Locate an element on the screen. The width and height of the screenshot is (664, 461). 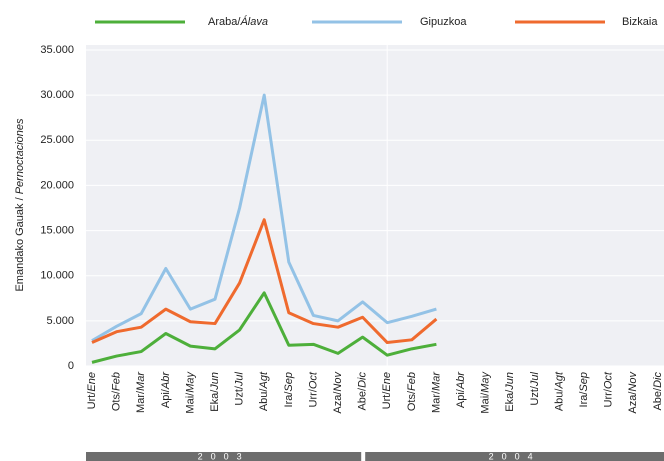
y-tick-label: 20.000 is located at coordinates (57, 185).